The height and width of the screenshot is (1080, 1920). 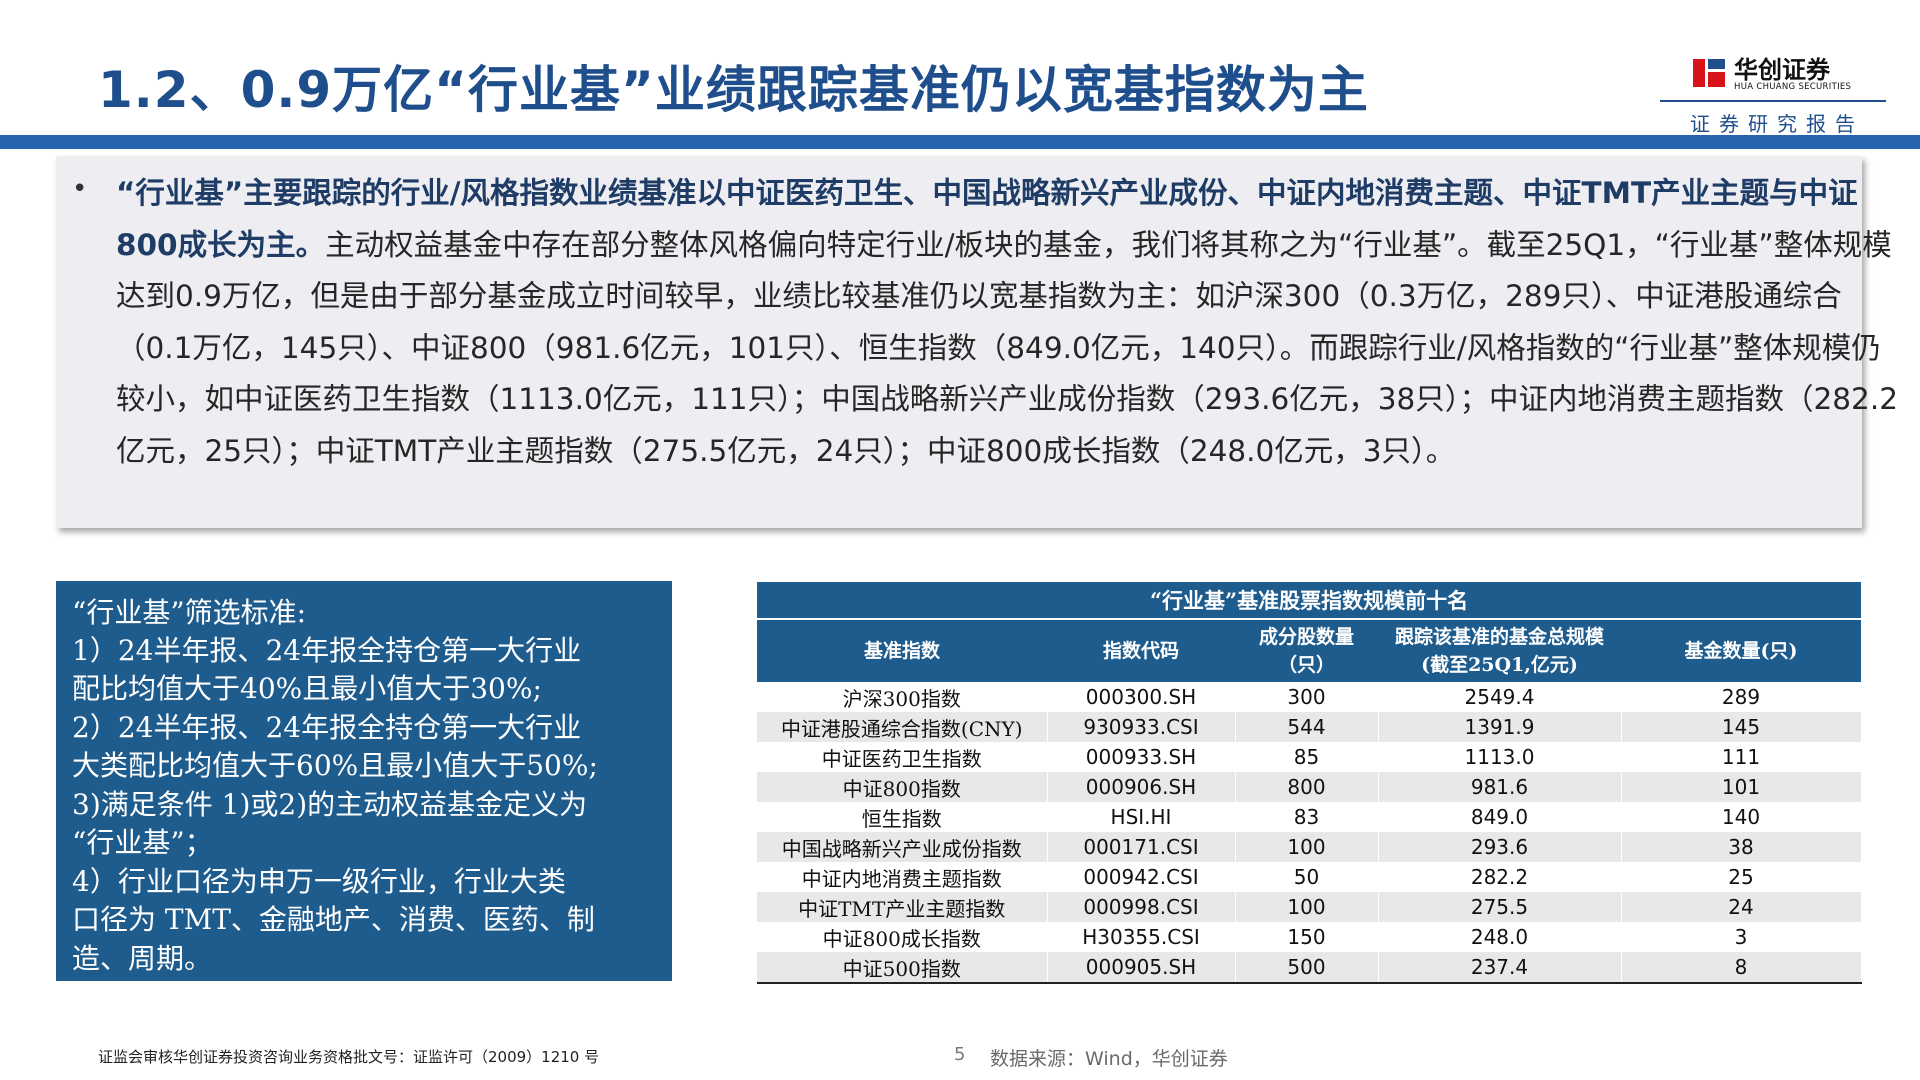 I want to click on table-cell-fund-count: 289, so click(x=1741, y=697).